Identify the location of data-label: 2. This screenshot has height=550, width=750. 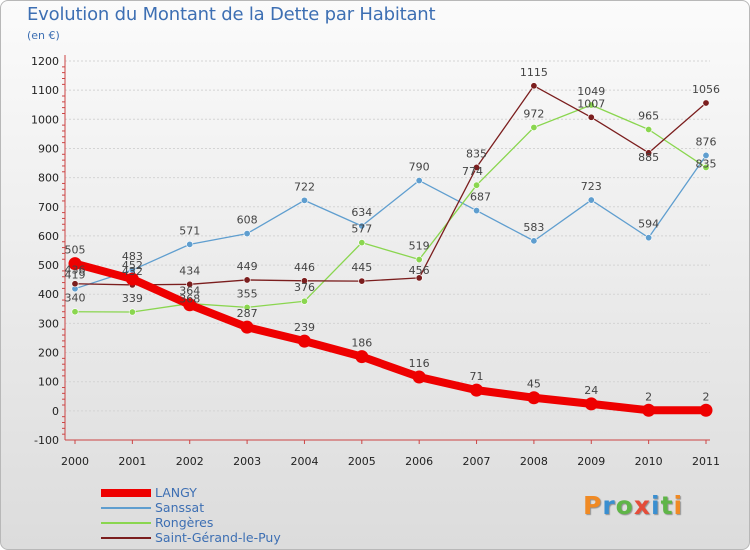
(706, 396).